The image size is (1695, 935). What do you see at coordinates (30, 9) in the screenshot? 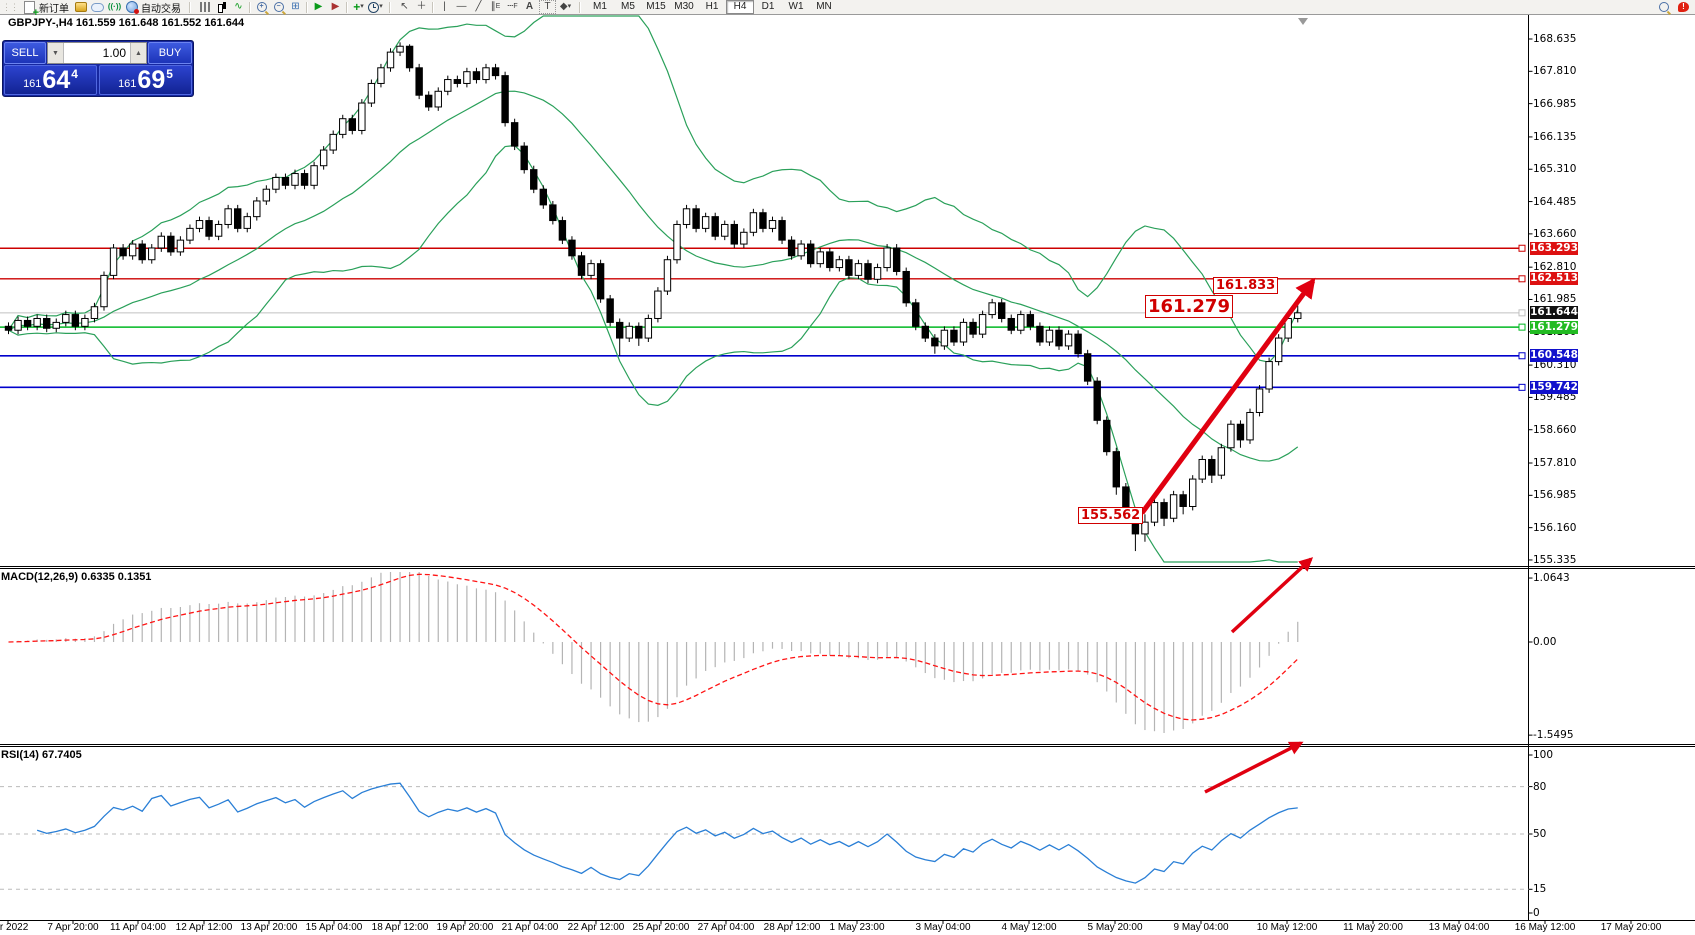
I see `new-order-icon: +` at bounding box center [30, 9].